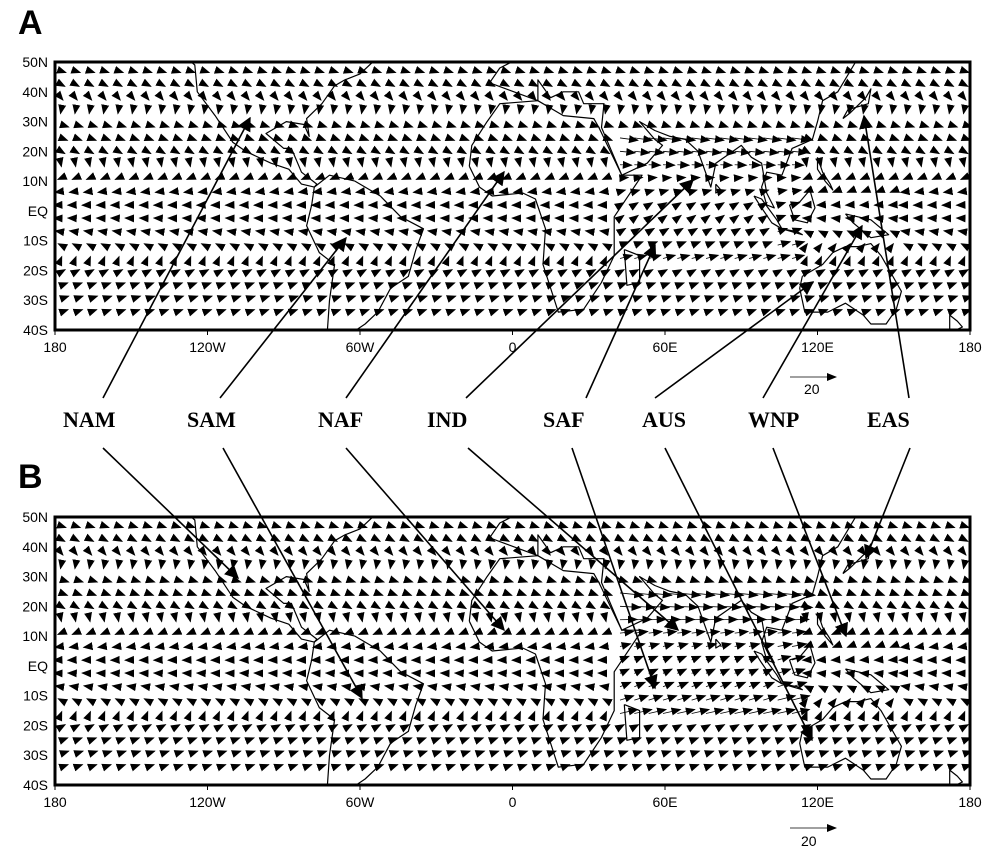 This screenshot has width=1003, height=849. What do you see at coordinates (176, 257) in the screenshot?
I see `pointer-nam-a` at bounding box center [176, 257].